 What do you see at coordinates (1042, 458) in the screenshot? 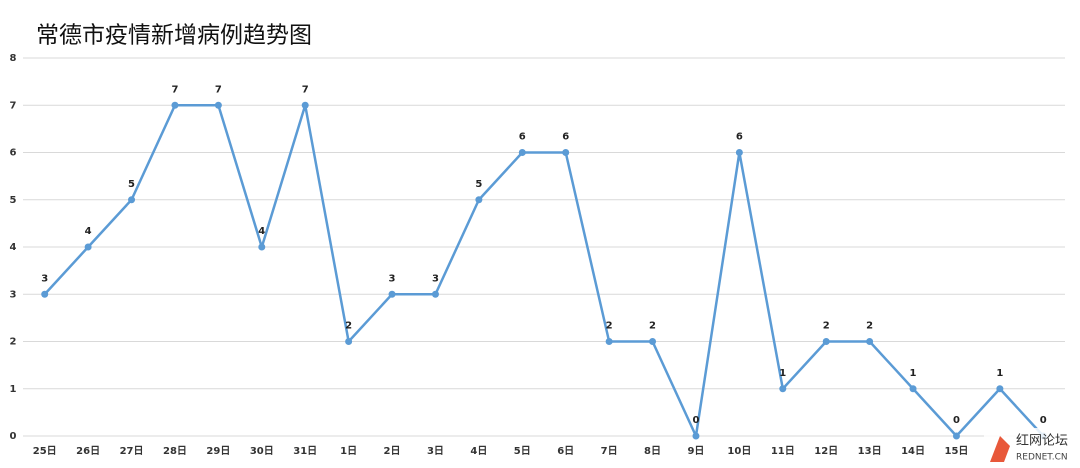
I see `watermark-subtext: REDNET.CN` at bounding box center [1042, 458].